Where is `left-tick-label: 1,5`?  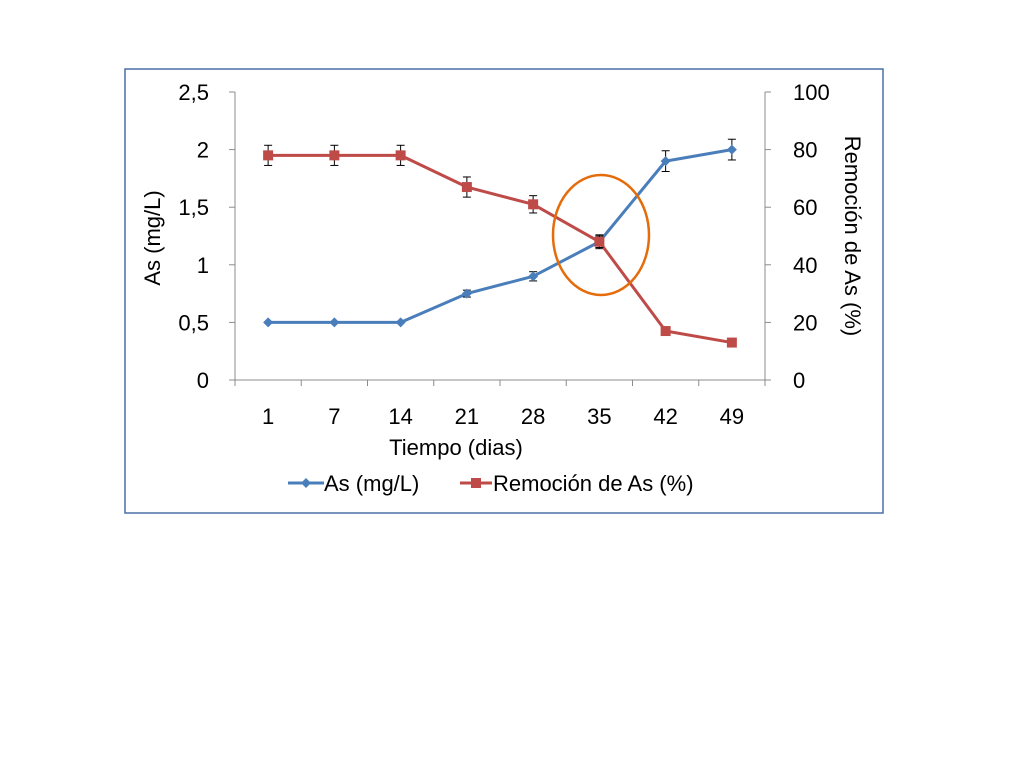
left-tick-label: 1,5 is located at coordinates (193, 207).